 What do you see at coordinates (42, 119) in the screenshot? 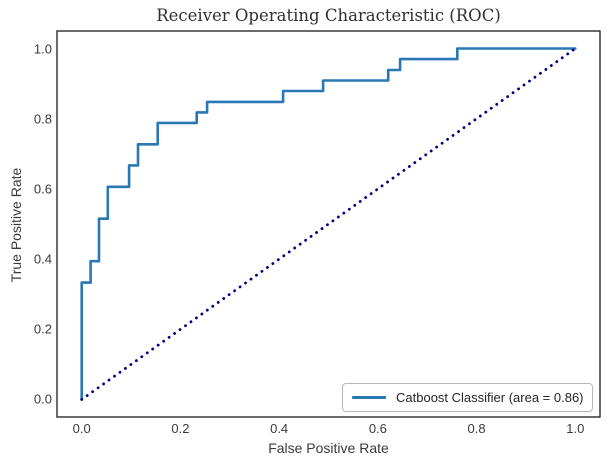
I see `y-tick-label: 0.8` at bounding box center [42, 119].